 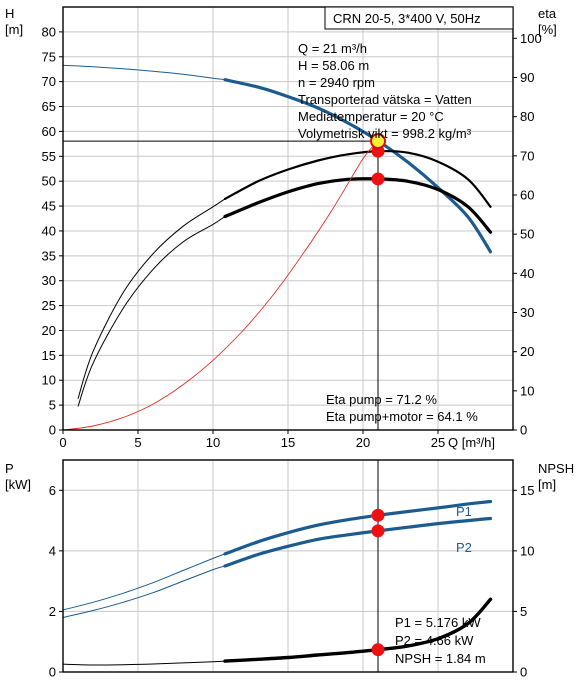 I want to click on y-right-label-bottom: NPSH, so click(x=556, y=468).